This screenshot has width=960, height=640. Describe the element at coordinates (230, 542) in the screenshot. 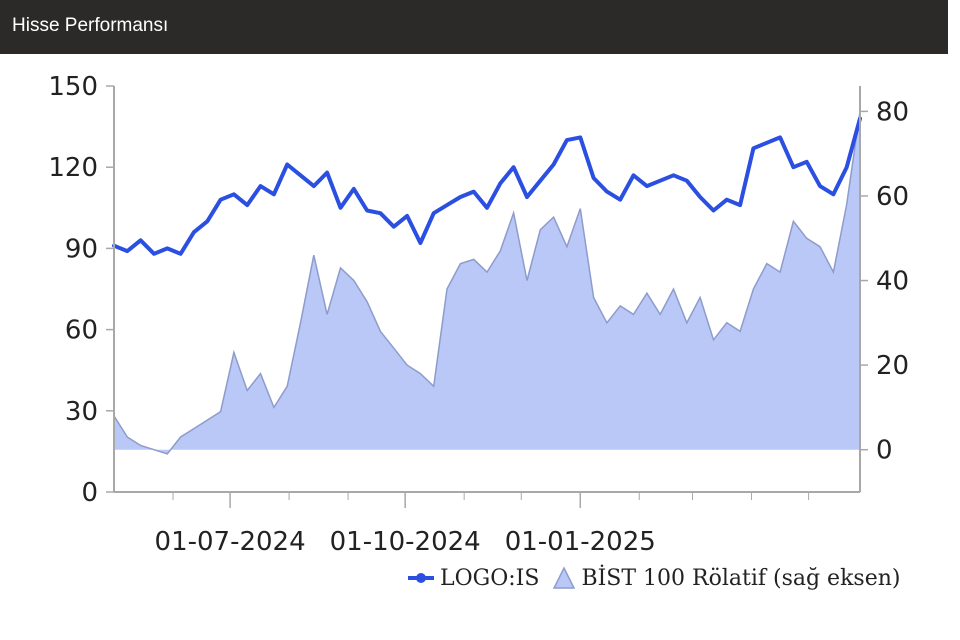

I see `x-tick-label: 01-07-2024` at that location.